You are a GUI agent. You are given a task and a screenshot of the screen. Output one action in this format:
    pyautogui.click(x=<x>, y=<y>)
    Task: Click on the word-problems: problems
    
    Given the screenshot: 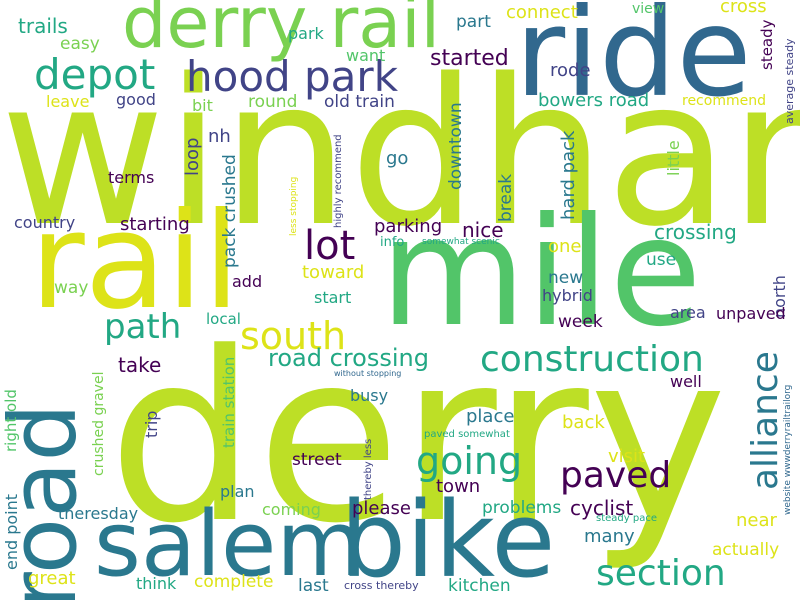 What is the action you would take?
    pyautogui.click(x=522, y=508)
    